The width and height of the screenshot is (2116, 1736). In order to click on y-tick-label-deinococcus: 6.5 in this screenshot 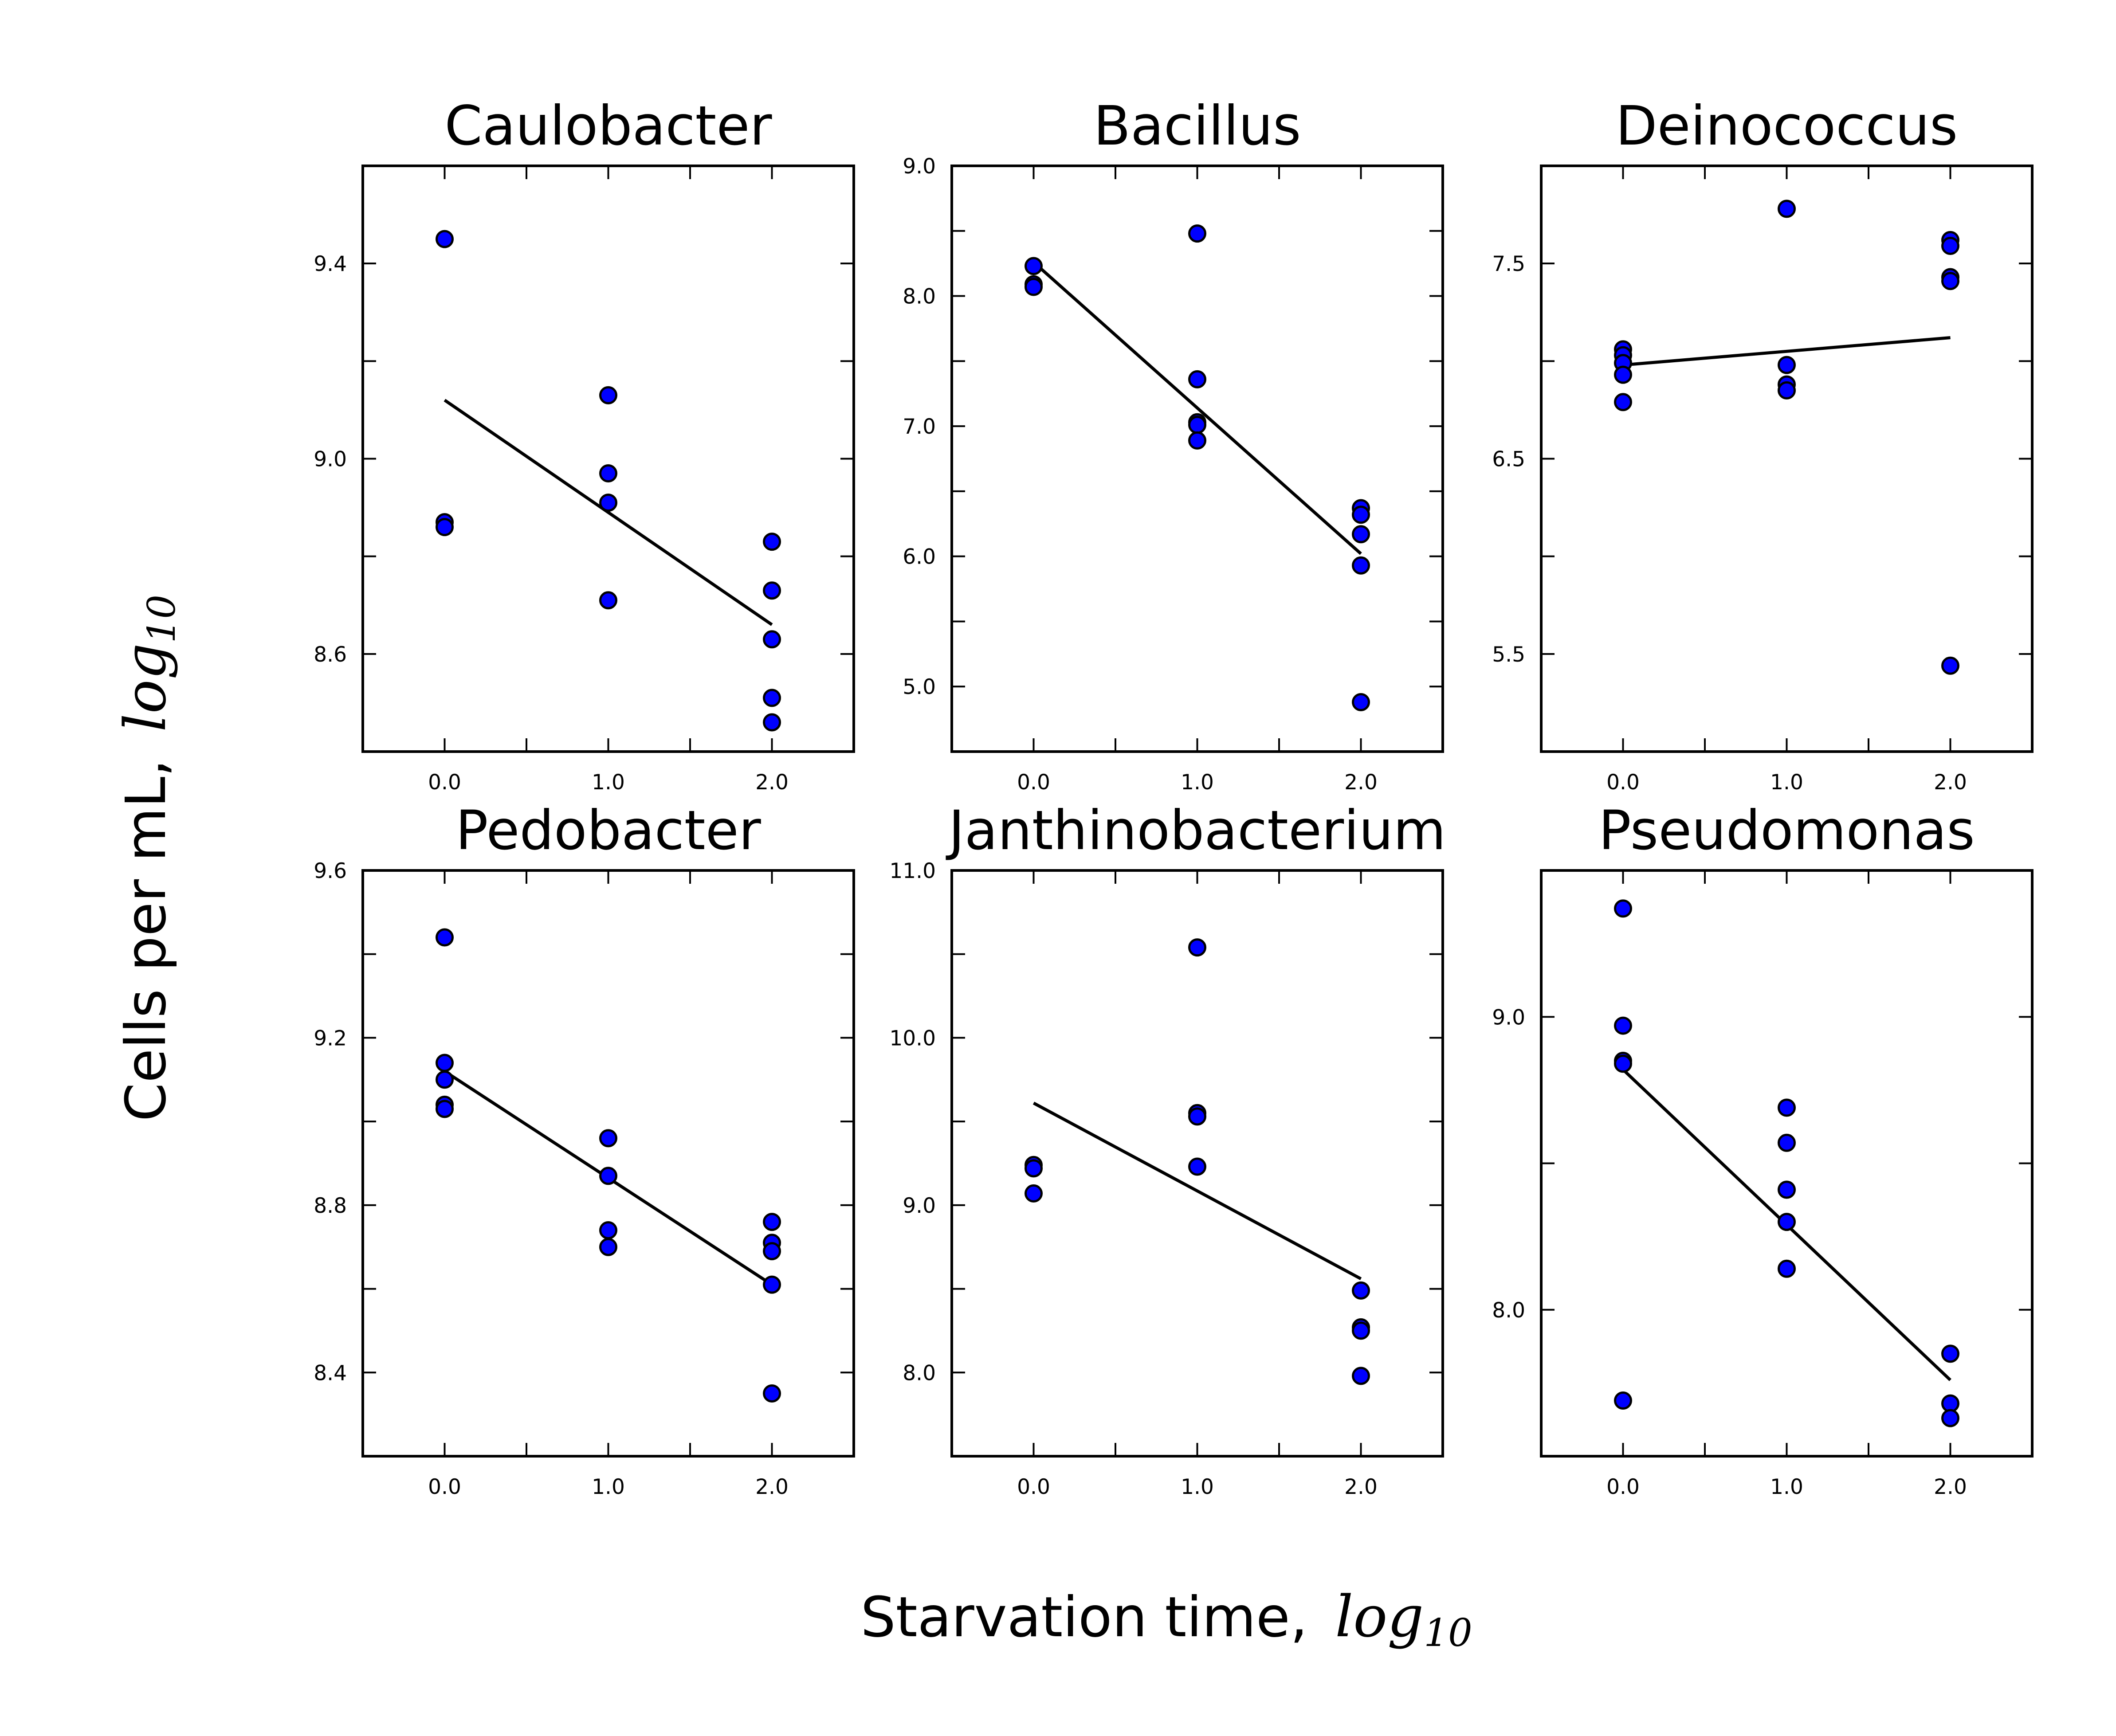, I will do `click(1509, 459)`.